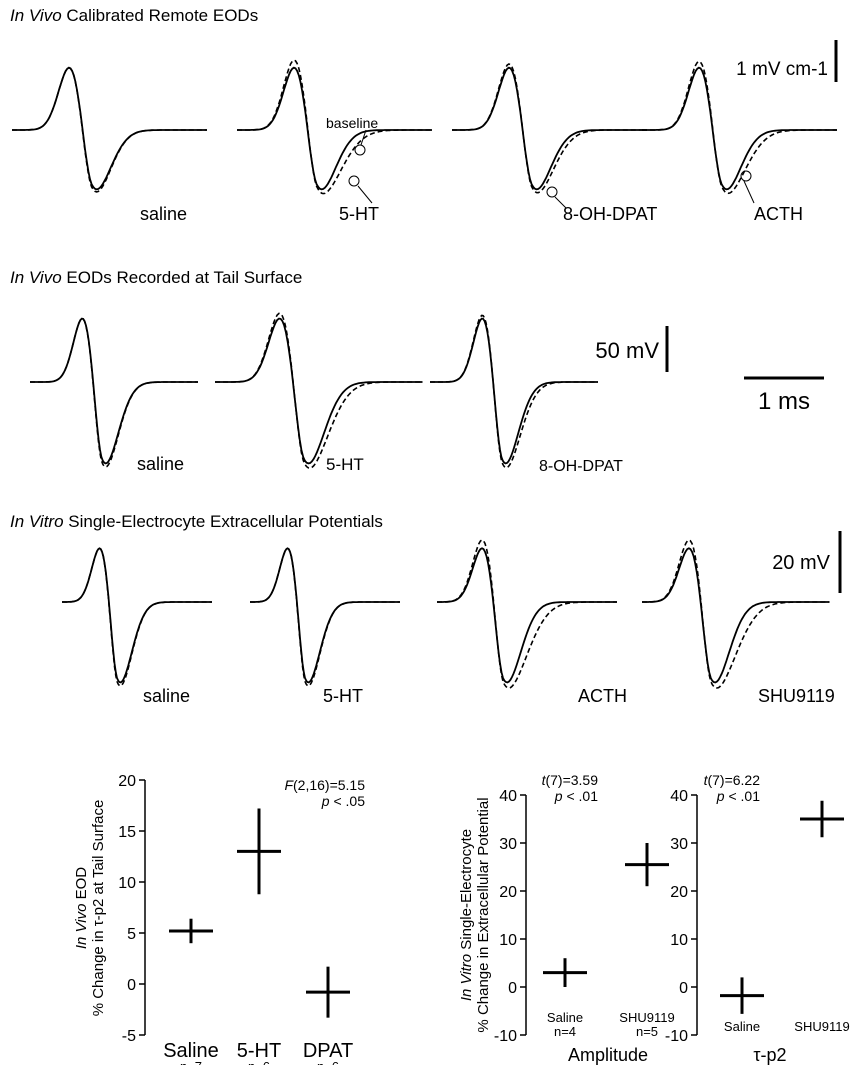 The height and width of the screenshot is (1065, 851). Describe the element at coordinates (127, 832) in the screenshot. I see `y-tick-label: 15` at that location.